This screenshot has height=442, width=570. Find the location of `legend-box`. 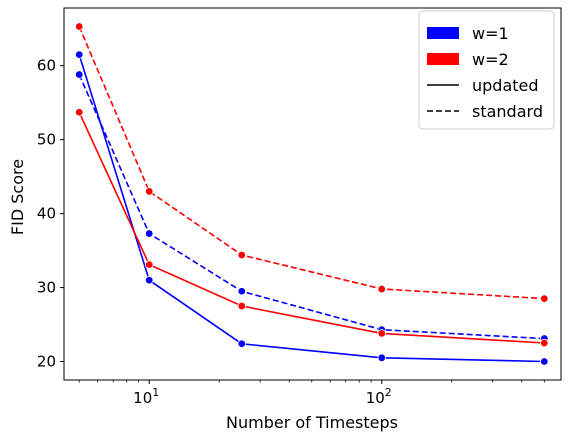

legend-box is located at coordinates (486, 70).